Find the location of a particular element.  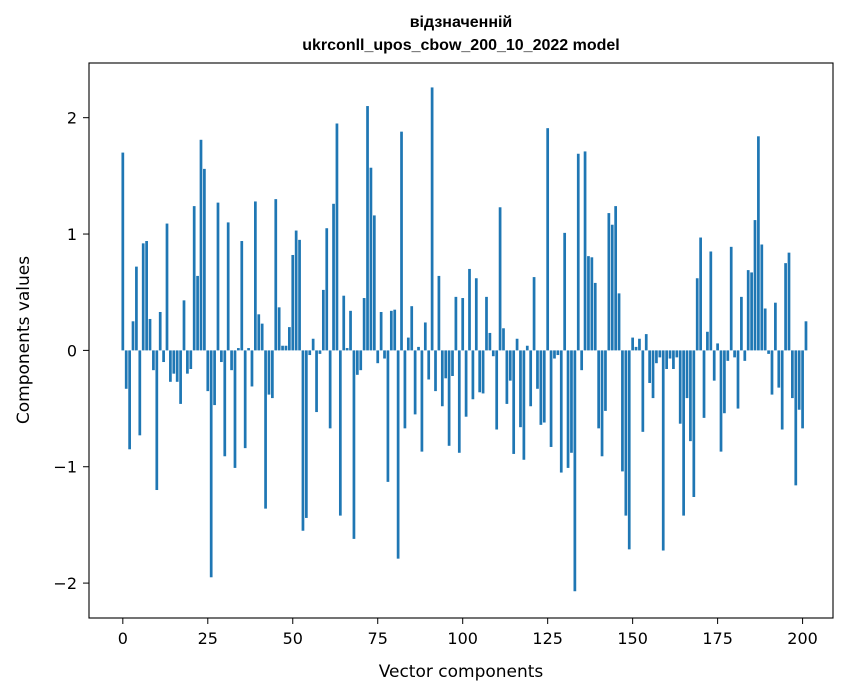

y-tick-label: −1 is located at coordinates (65, 467).